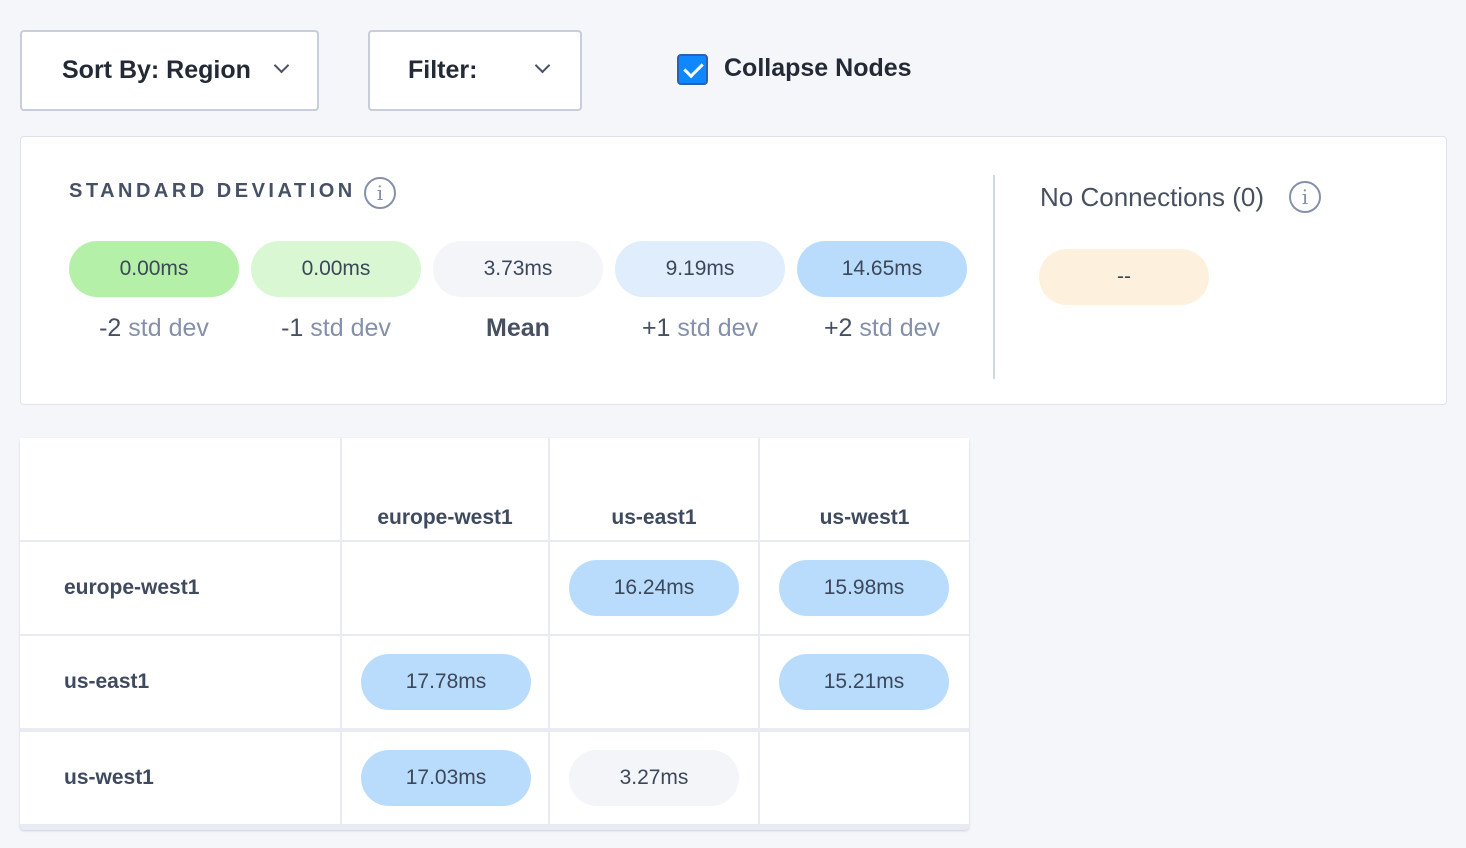 Image resolution: width=1466 pixels, height=848 pixels. What do you see at coordinates (1124, 277) in the screenshot?
I see `no-connections-value: --` at bounding box center [1124, 277].